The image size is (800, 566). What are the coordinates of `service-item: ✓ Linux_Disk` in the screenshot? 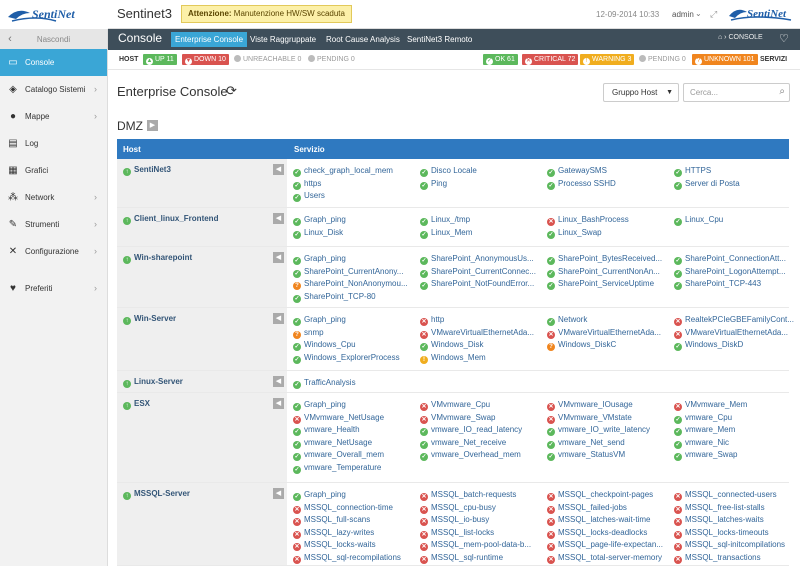 It's located at (355, 233).